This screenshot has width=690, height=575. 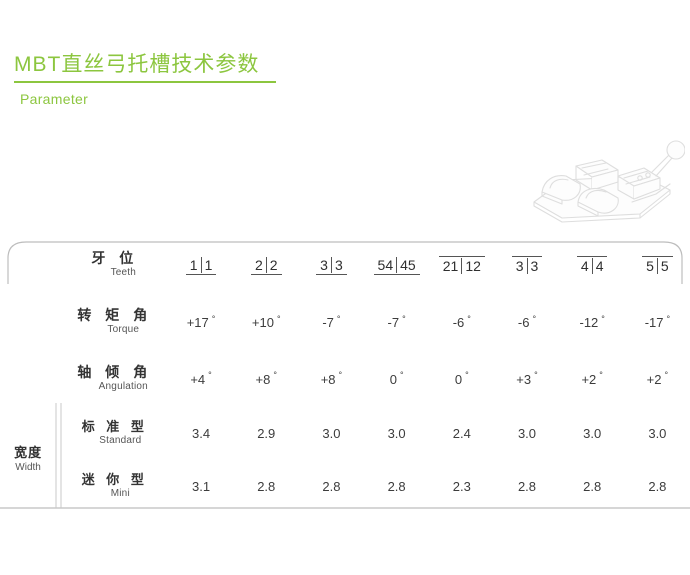 What do you see at coordinates (664, 265) in the screenshot?
I see `tooth-right: 5` at bounding box center [664, 265].